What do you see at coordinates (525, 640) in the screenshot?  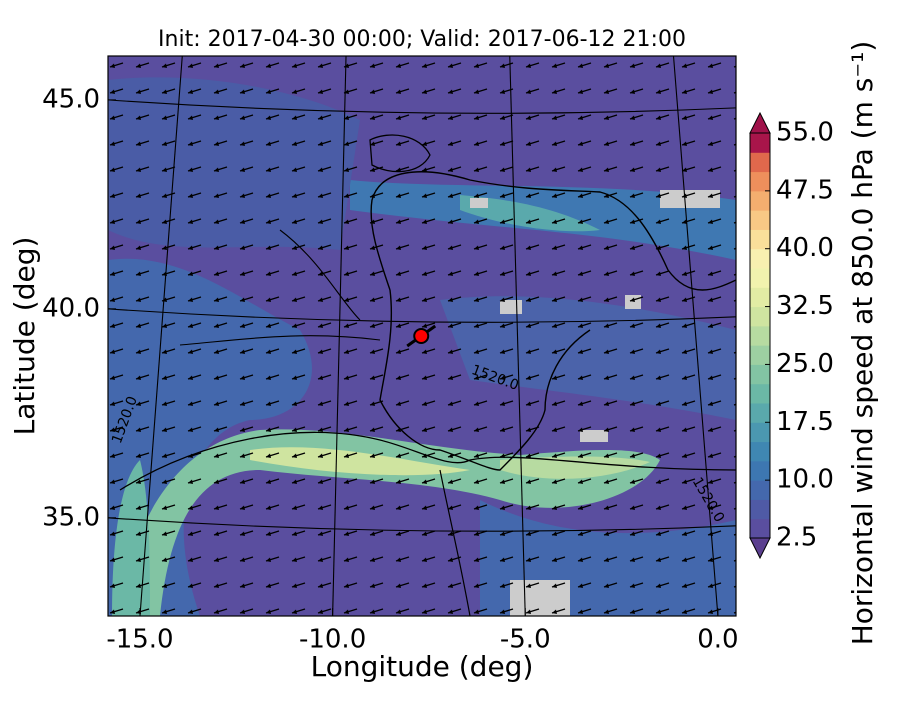 I see `x-tick-label: -5.0` at bounding box center [525, 640].